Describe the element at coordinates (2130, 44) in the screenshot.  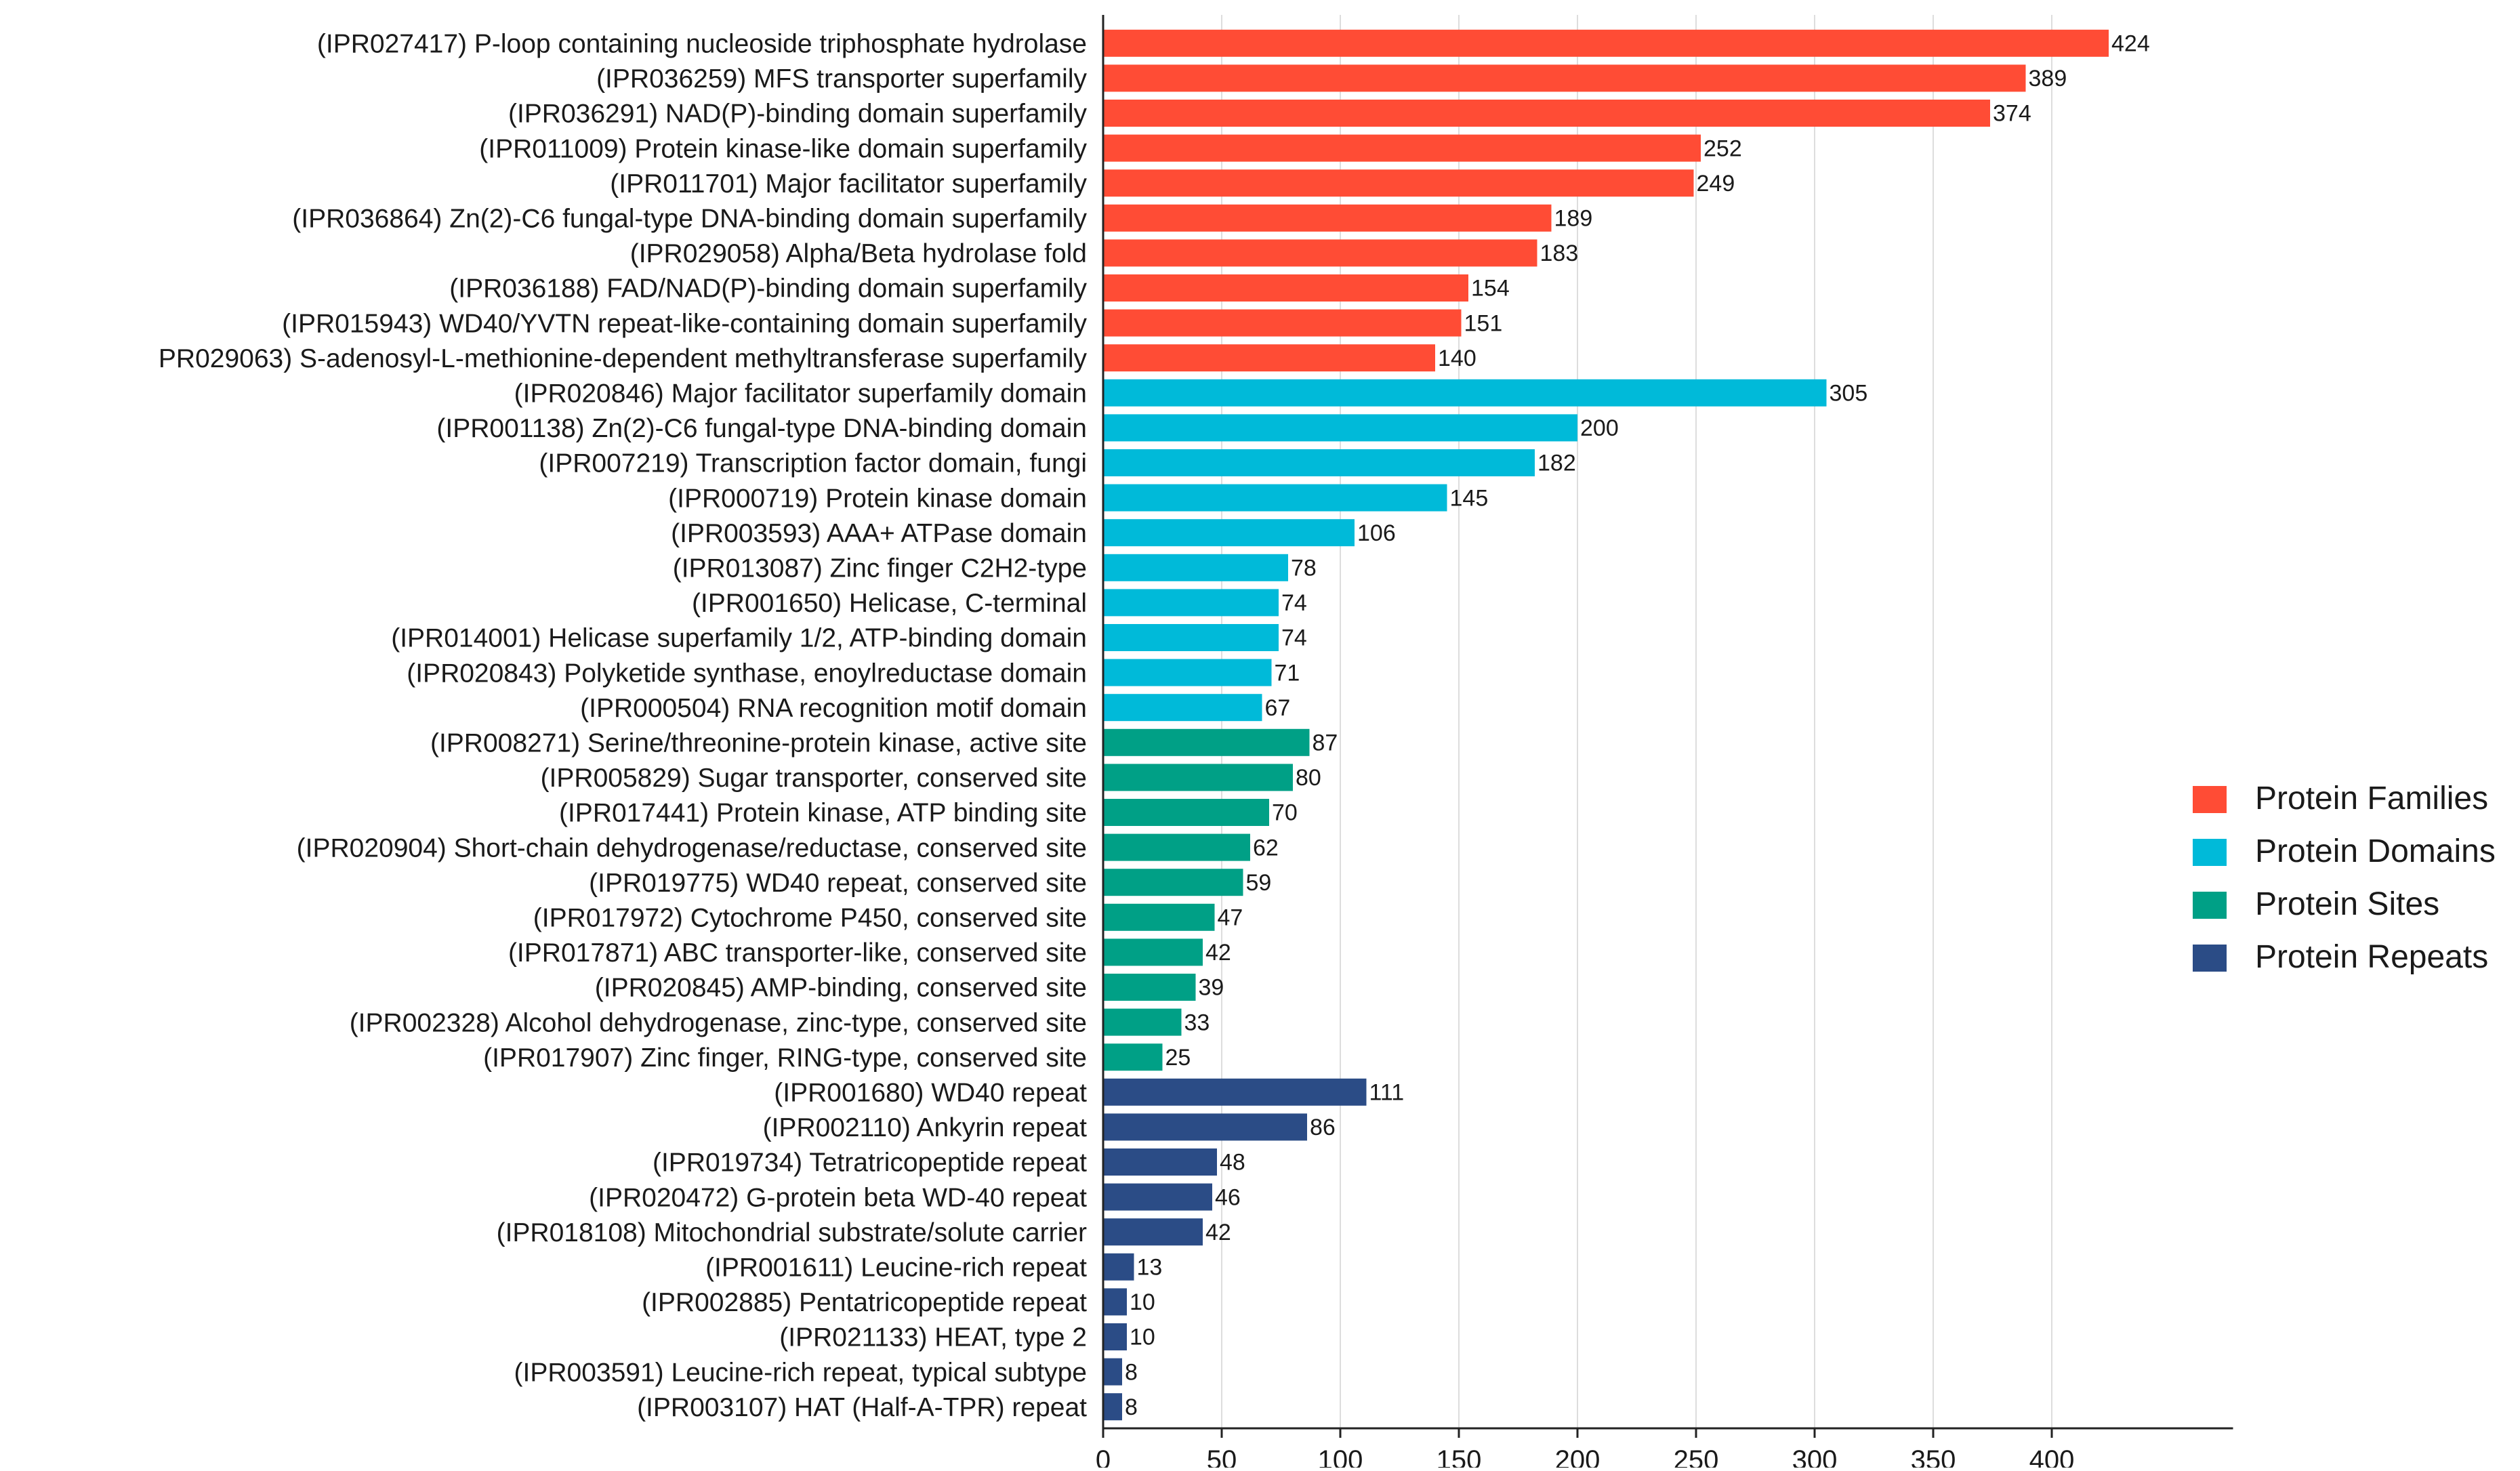
I see `data-label: 424` at that location.